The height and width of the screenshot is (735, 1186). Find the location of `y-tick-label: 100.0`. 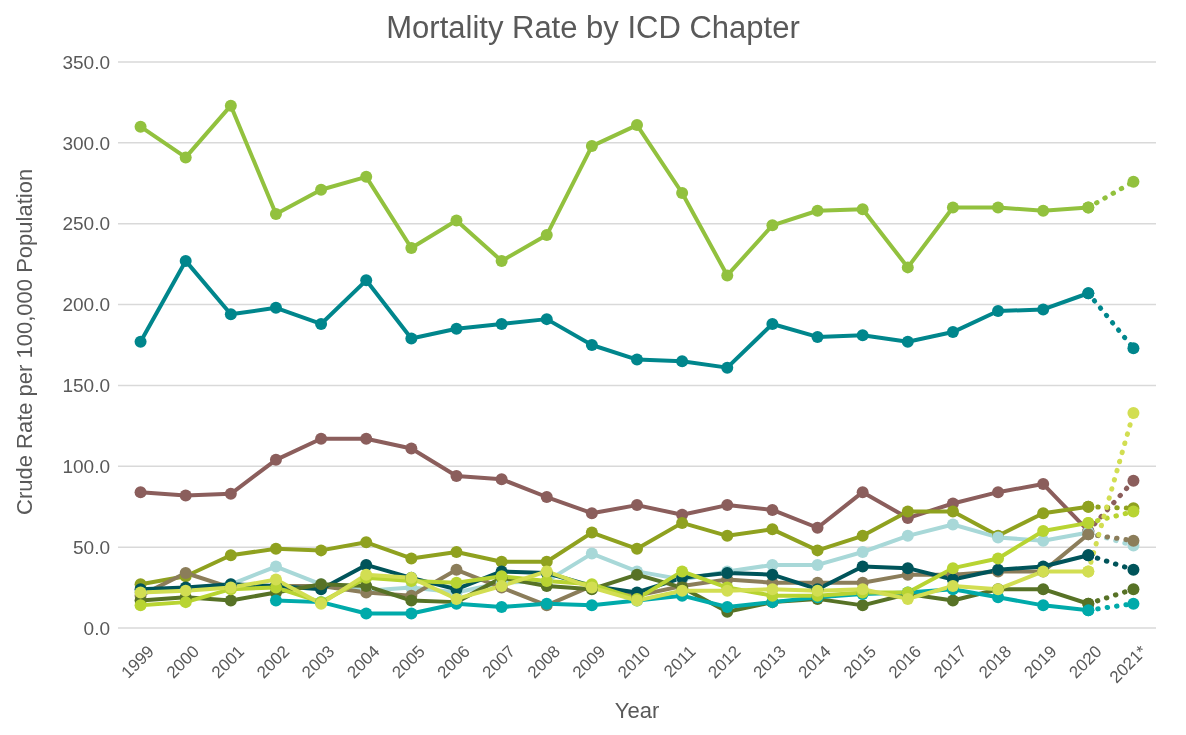

y-tick-label: 100.0 is located at coordinates (86, 467).